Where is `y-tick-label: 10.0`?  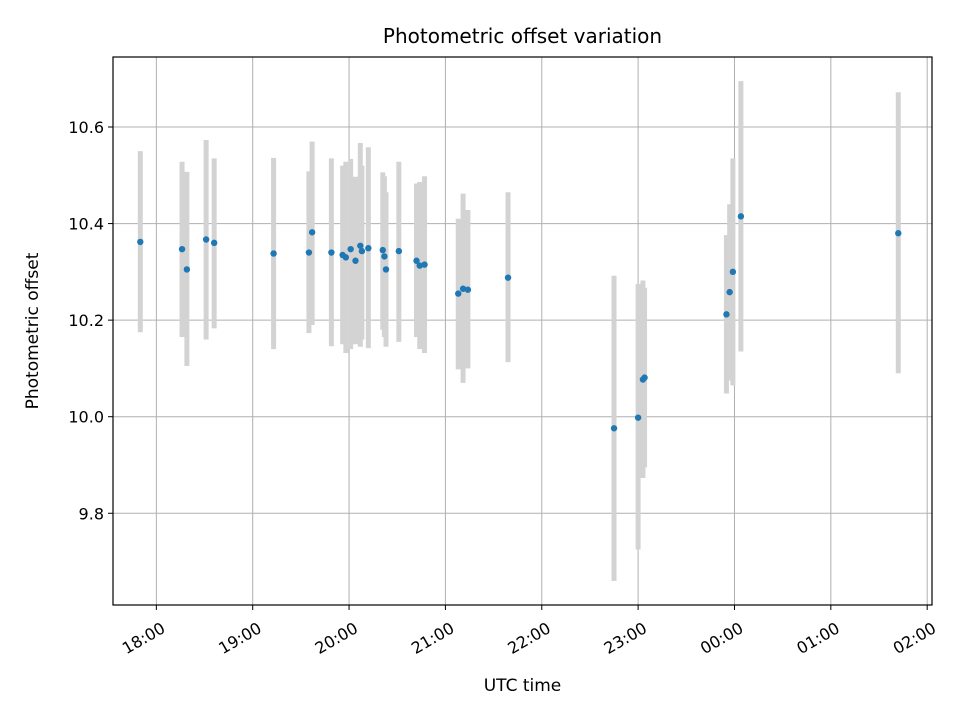
y-tick-label: 10.0 is located at coordinates (86, 417).